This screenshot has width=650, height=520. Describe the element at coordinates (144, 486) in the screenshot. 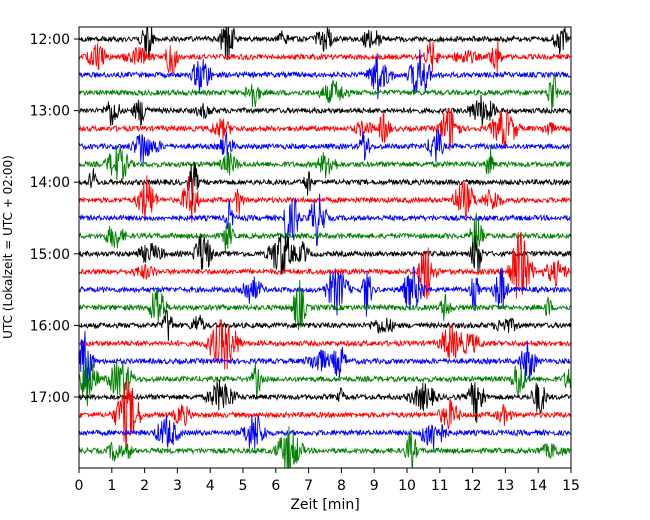

I see `x-tick-label: 2` at that location.